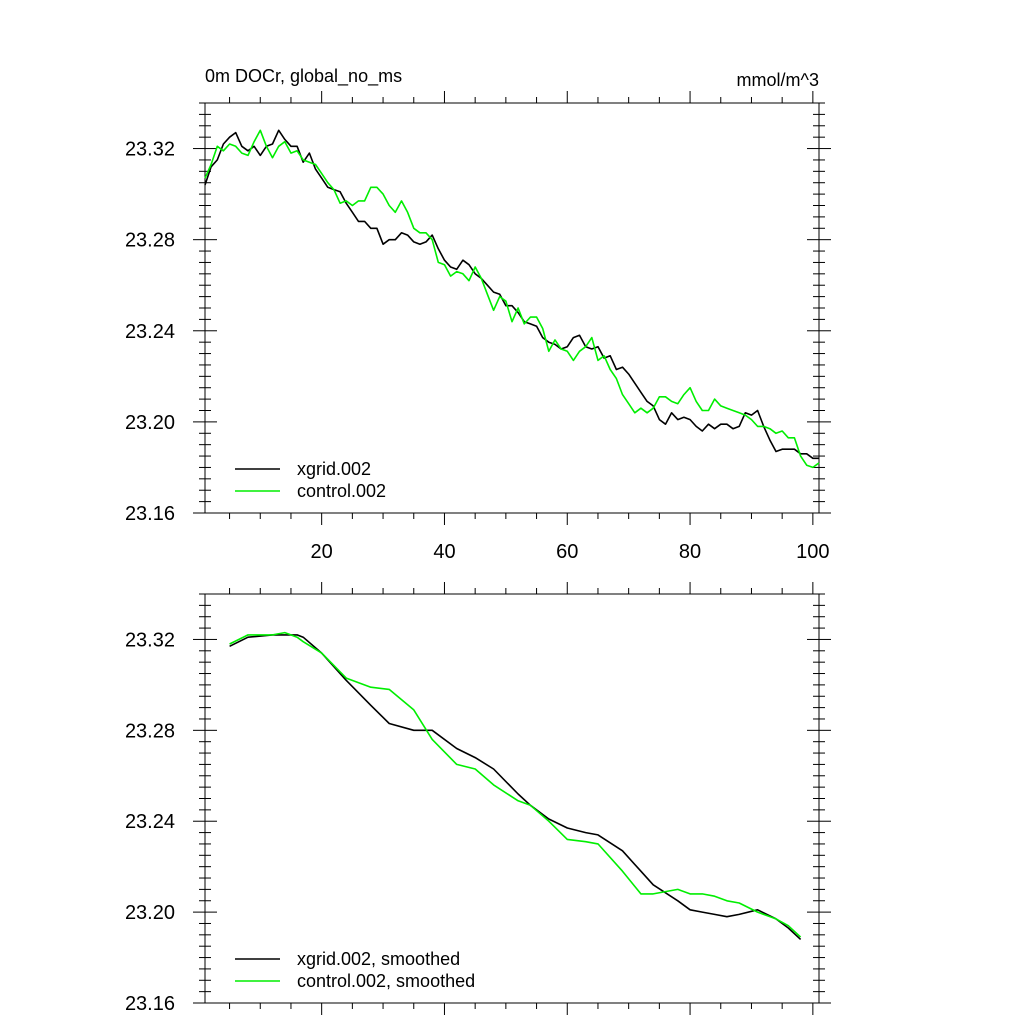  What do you see at coordinates (150, 423) in the screenshot?
I see `top-y-tick-label: 23.20` at bounding box center [150, 423].